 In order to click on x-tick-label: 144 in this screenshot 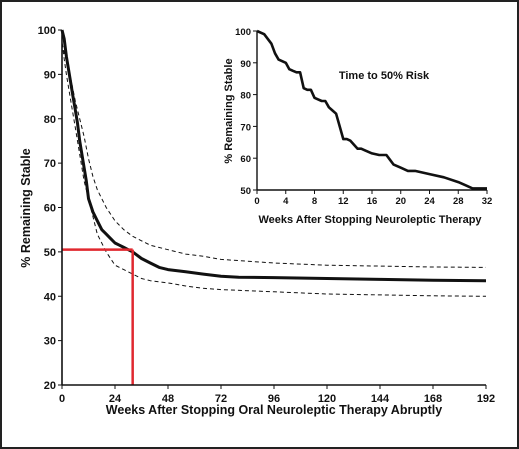, I will do `click(380, 399)`.